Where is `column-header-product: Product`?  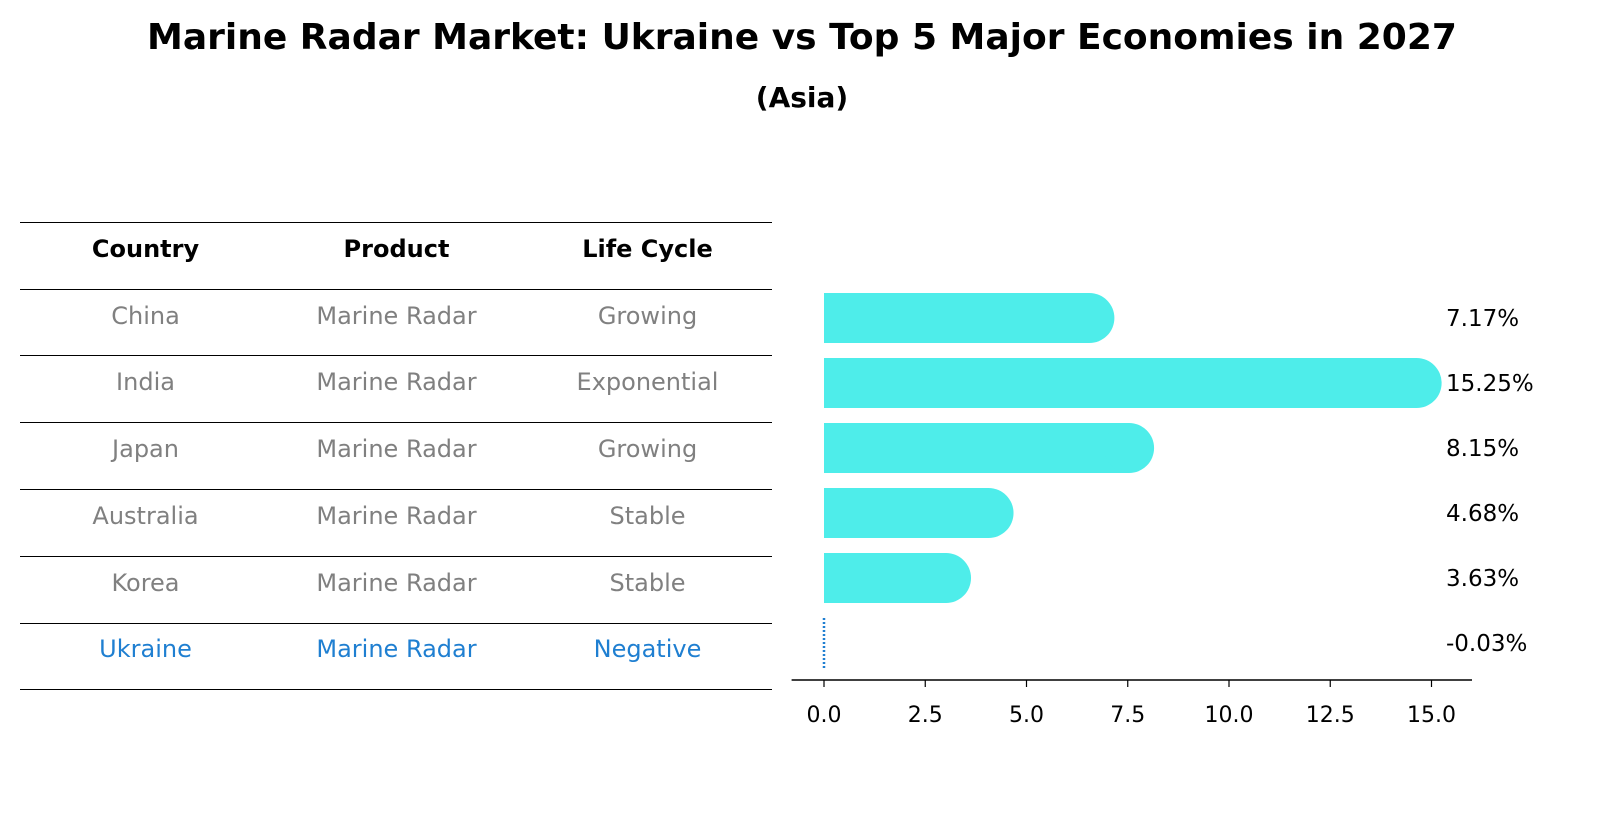 column-header-product: Product is located at coordinates (396, 249).